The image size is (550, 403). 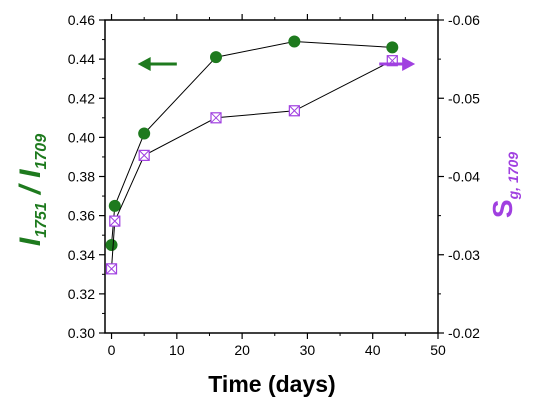 What do you see at coordinates (30, 241) in the screenshot?
I see `y-left-label-base: I` at bounding box center [30, 241].